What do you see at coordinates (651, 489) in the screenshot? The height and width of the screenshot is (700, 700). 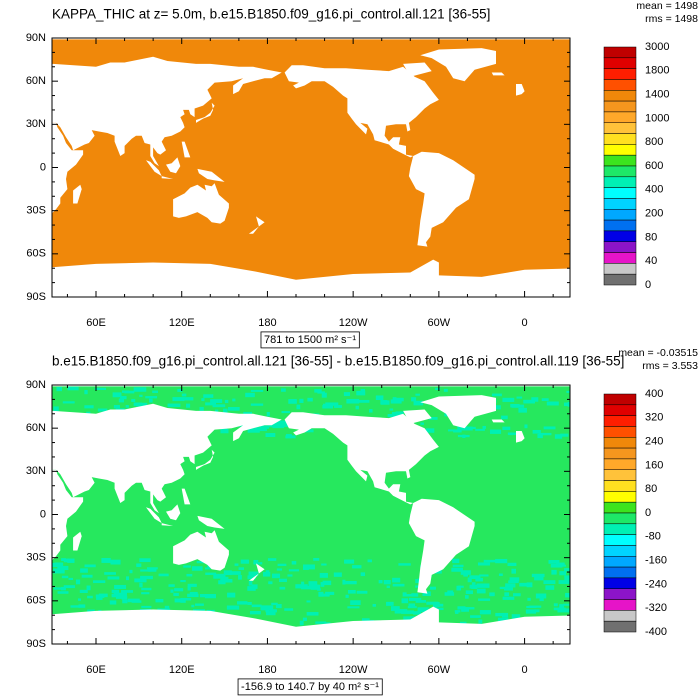 I see `colorbar-label: 80` at bounding box center [651, 489].